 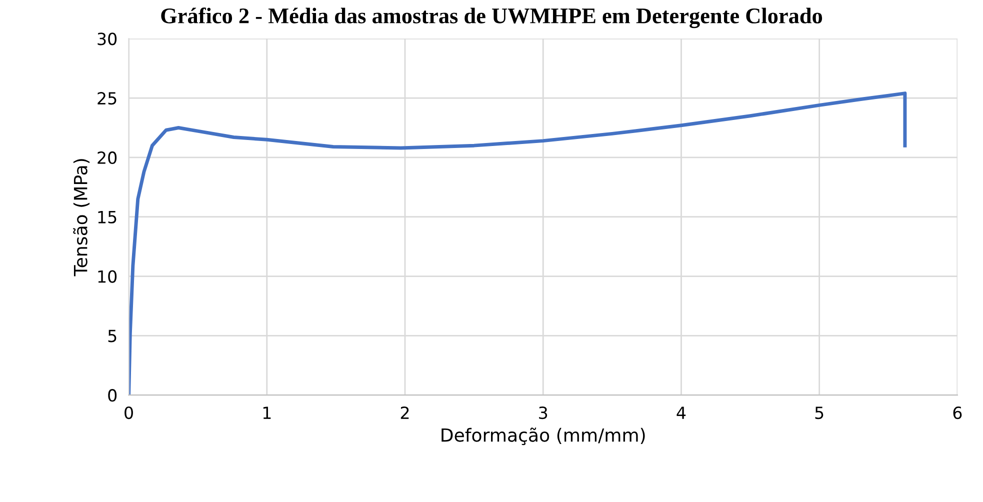 What do you see at coordinates (112, 395) in the screenshot?
I see `y-tick-label: 0` at bounding box center [112, 395].